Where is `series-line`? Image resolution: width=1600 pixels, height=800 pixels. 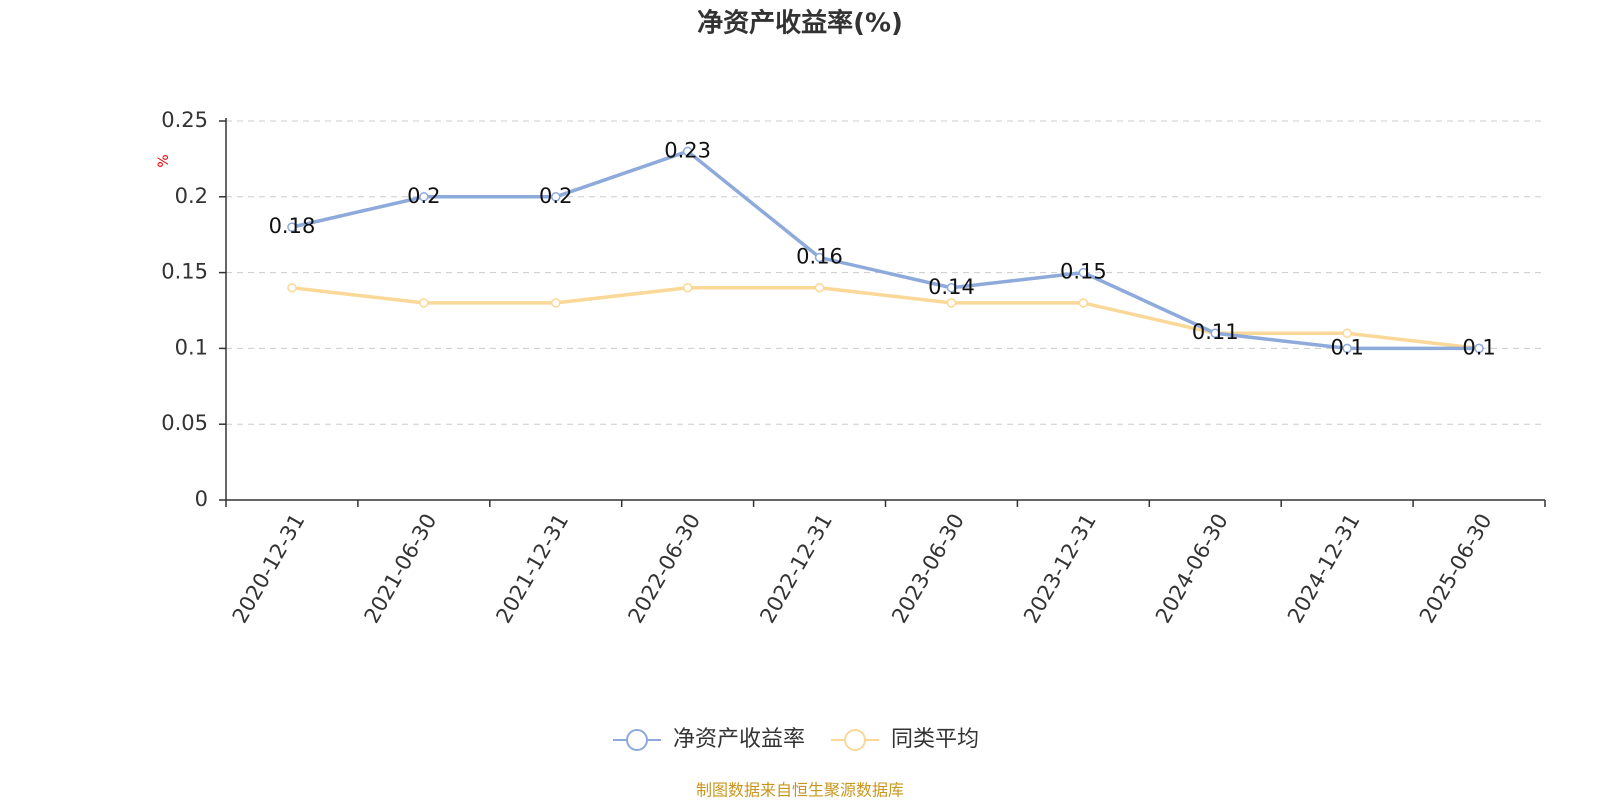 series-line is located at coordinates (885, 318).